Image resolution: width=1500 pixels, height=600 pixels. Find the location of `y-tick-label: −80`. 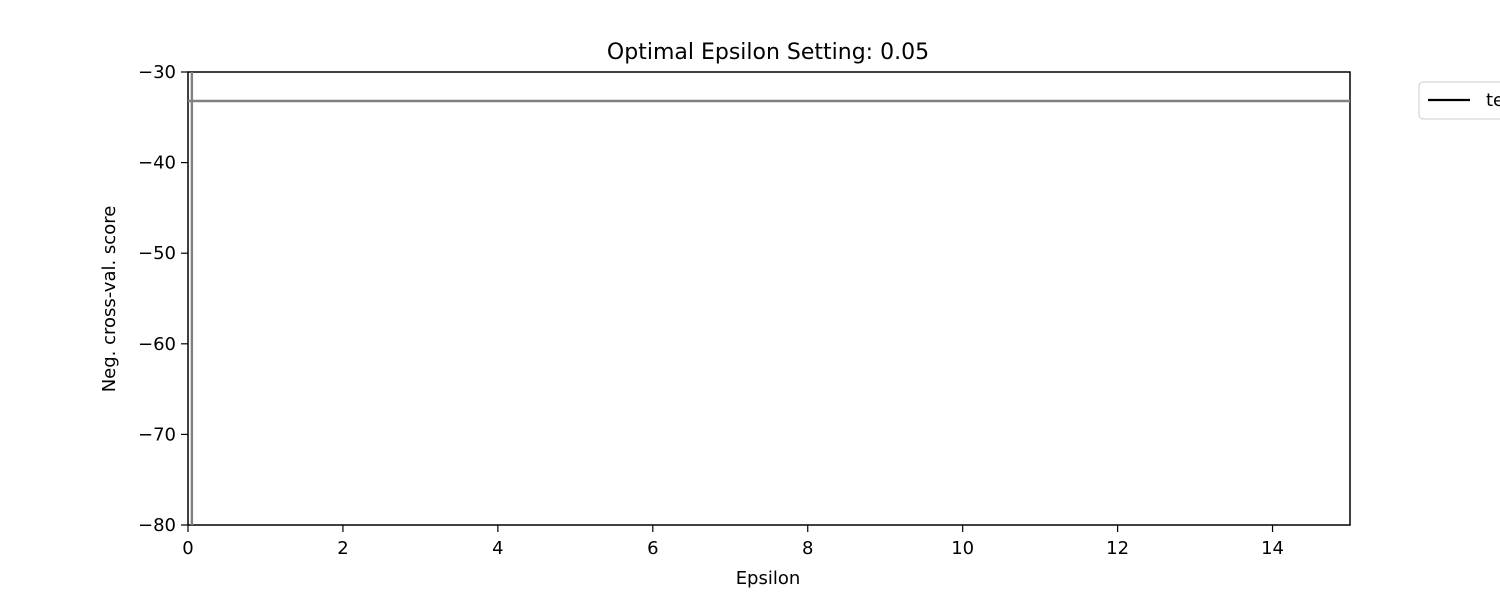

y-tick-label: −80 is located at coordinates (157, 525).